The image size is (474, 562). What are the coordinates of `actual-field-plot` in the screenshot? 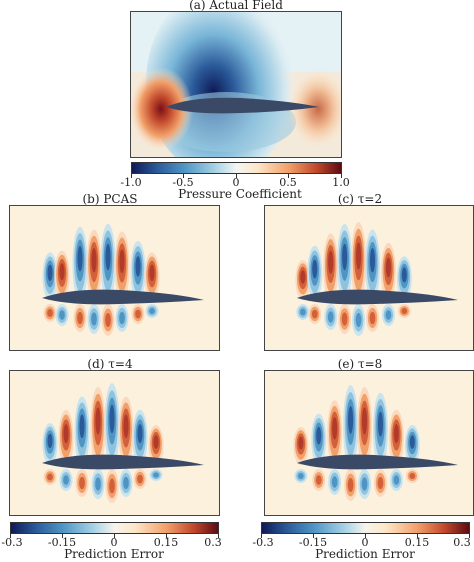 It's located at (236, 84).